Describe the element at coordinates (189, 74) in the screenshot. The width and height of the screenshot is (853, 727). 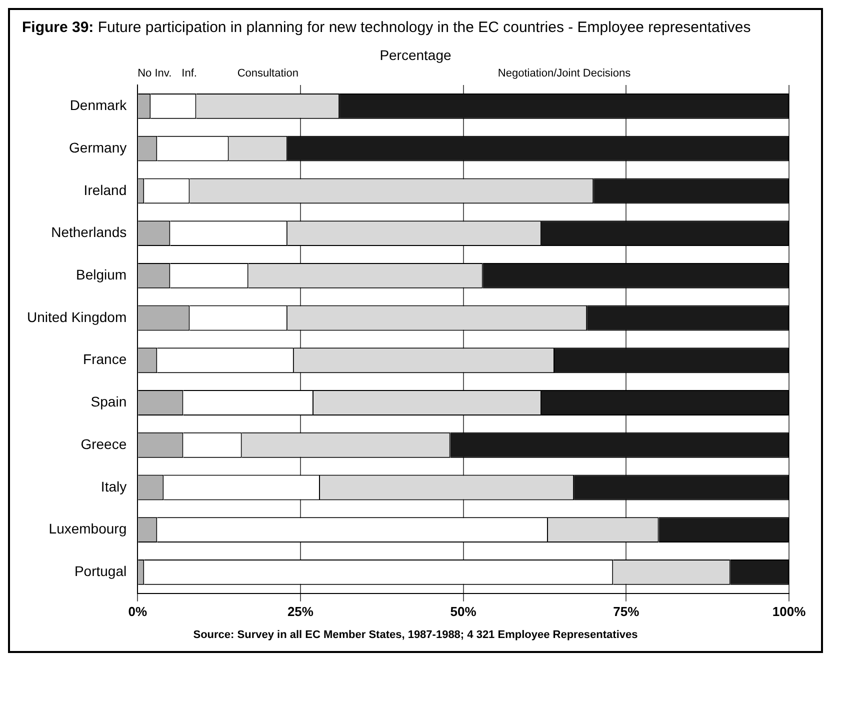
I see `series-label: Inf.` at that location.